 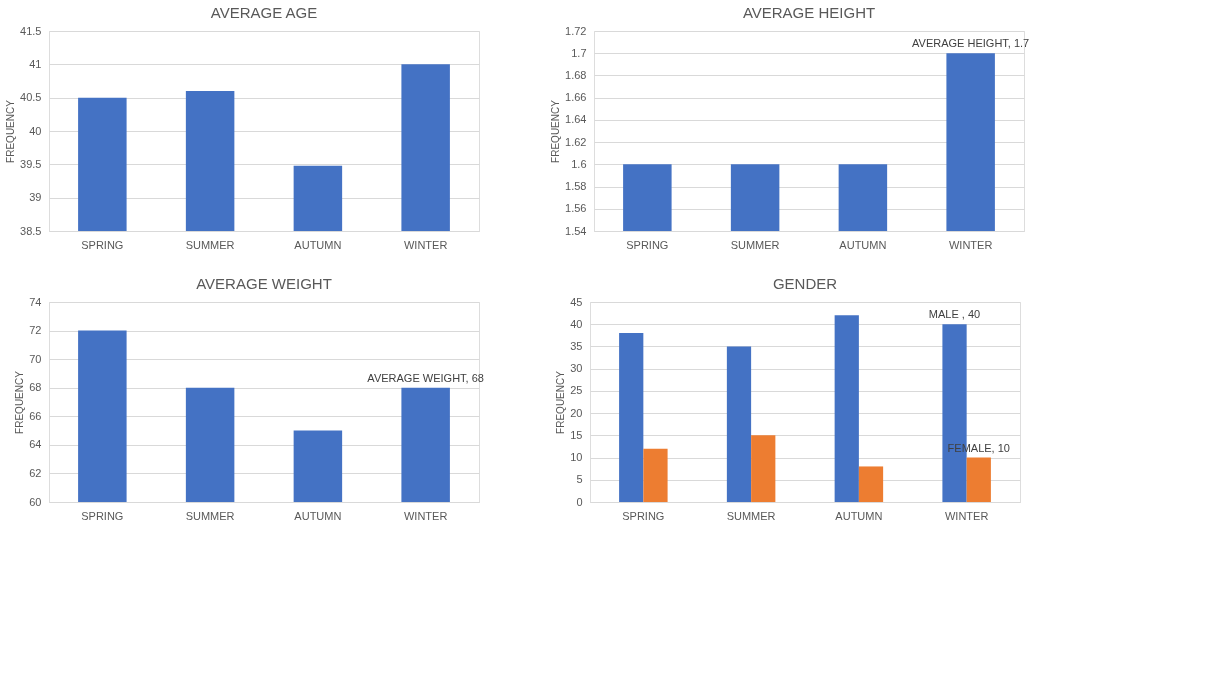 I want to click on y-tick-label: 1.68, so click(x=576, y=74).